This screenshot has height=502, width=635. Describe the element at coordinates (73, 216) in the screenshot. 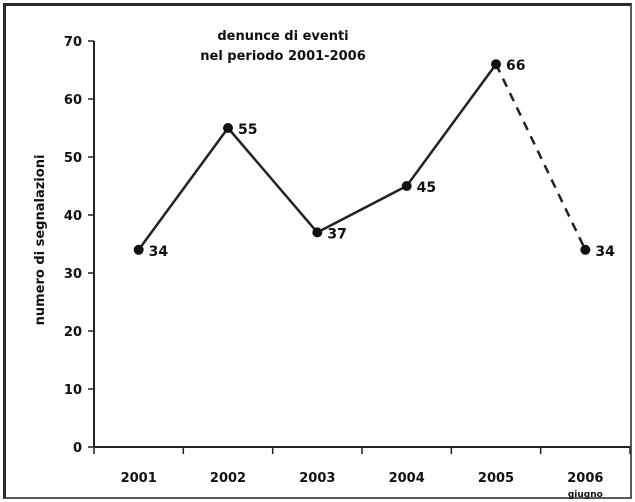

I see `y-tick-label: 40` at that location.